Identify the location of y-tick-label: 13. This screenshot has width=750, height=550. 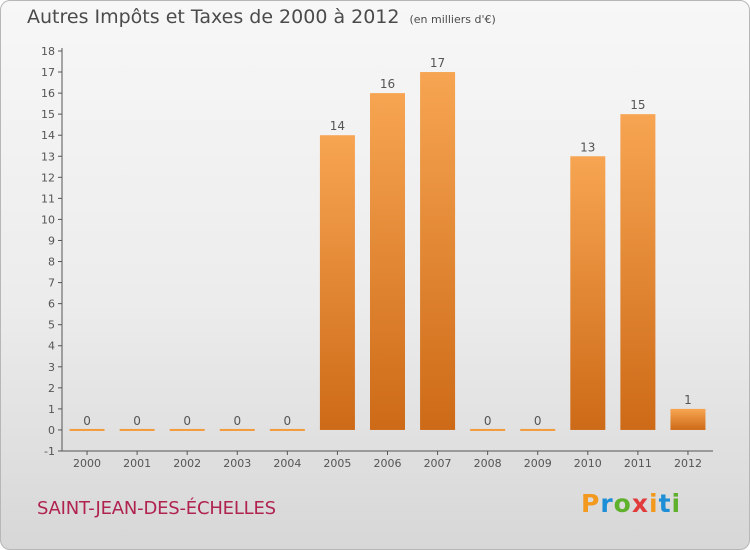
(48, 156).